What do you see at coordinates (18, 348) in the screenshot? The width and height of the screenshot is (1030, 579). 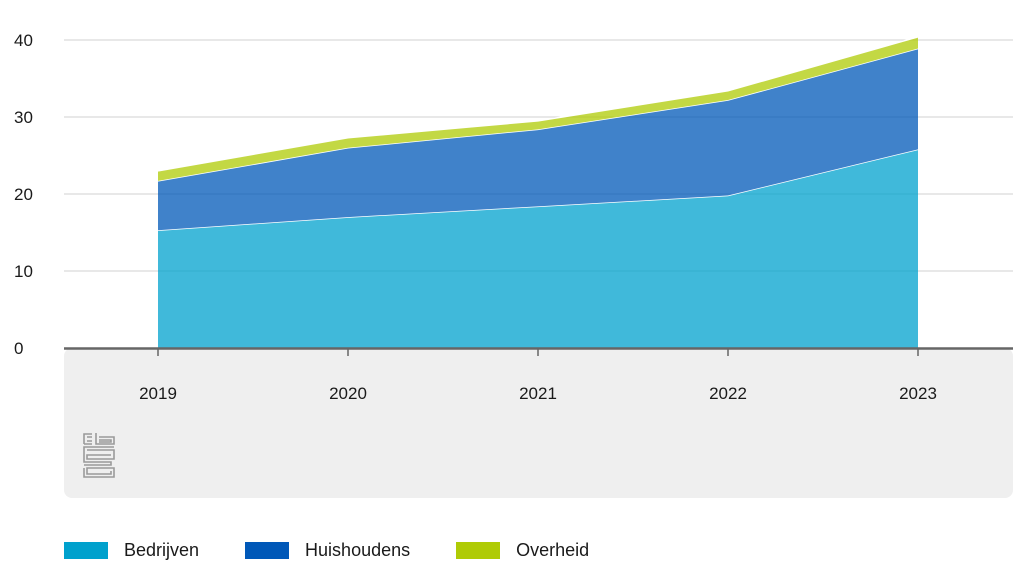 I see `y-tick-label: 0` at bounding box center [18, 348].